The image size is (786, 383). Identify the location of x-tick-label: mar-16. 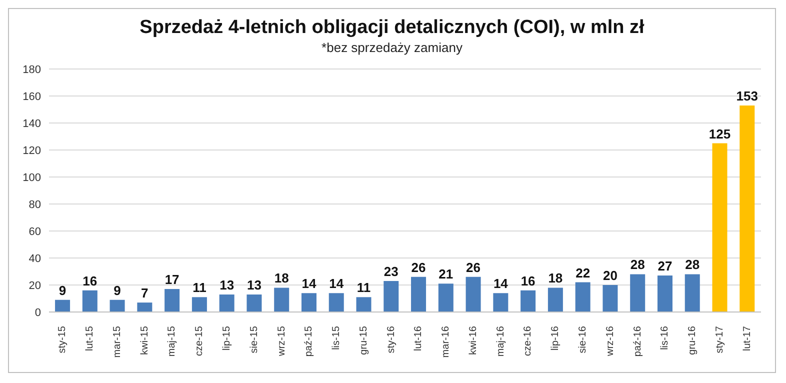
(446, 342).